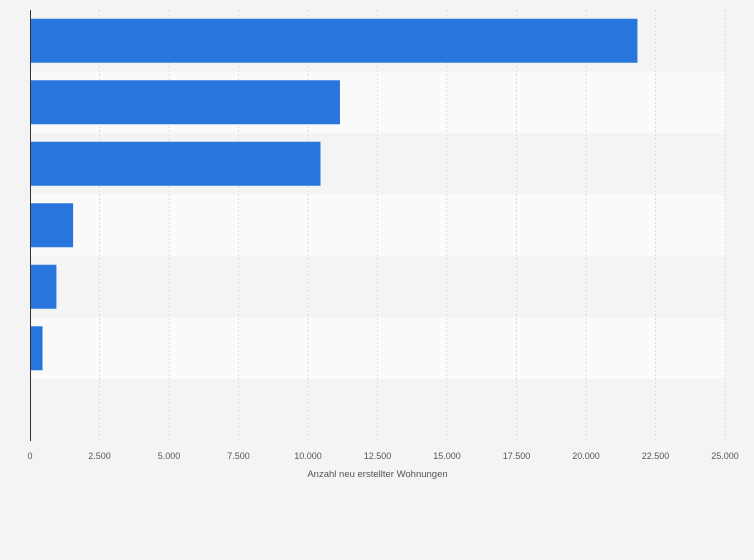  What do you see at coordinates (308, 456) in the screenshot?
I see `x-tick-label: 10.000` at bounding box center [308, 456].